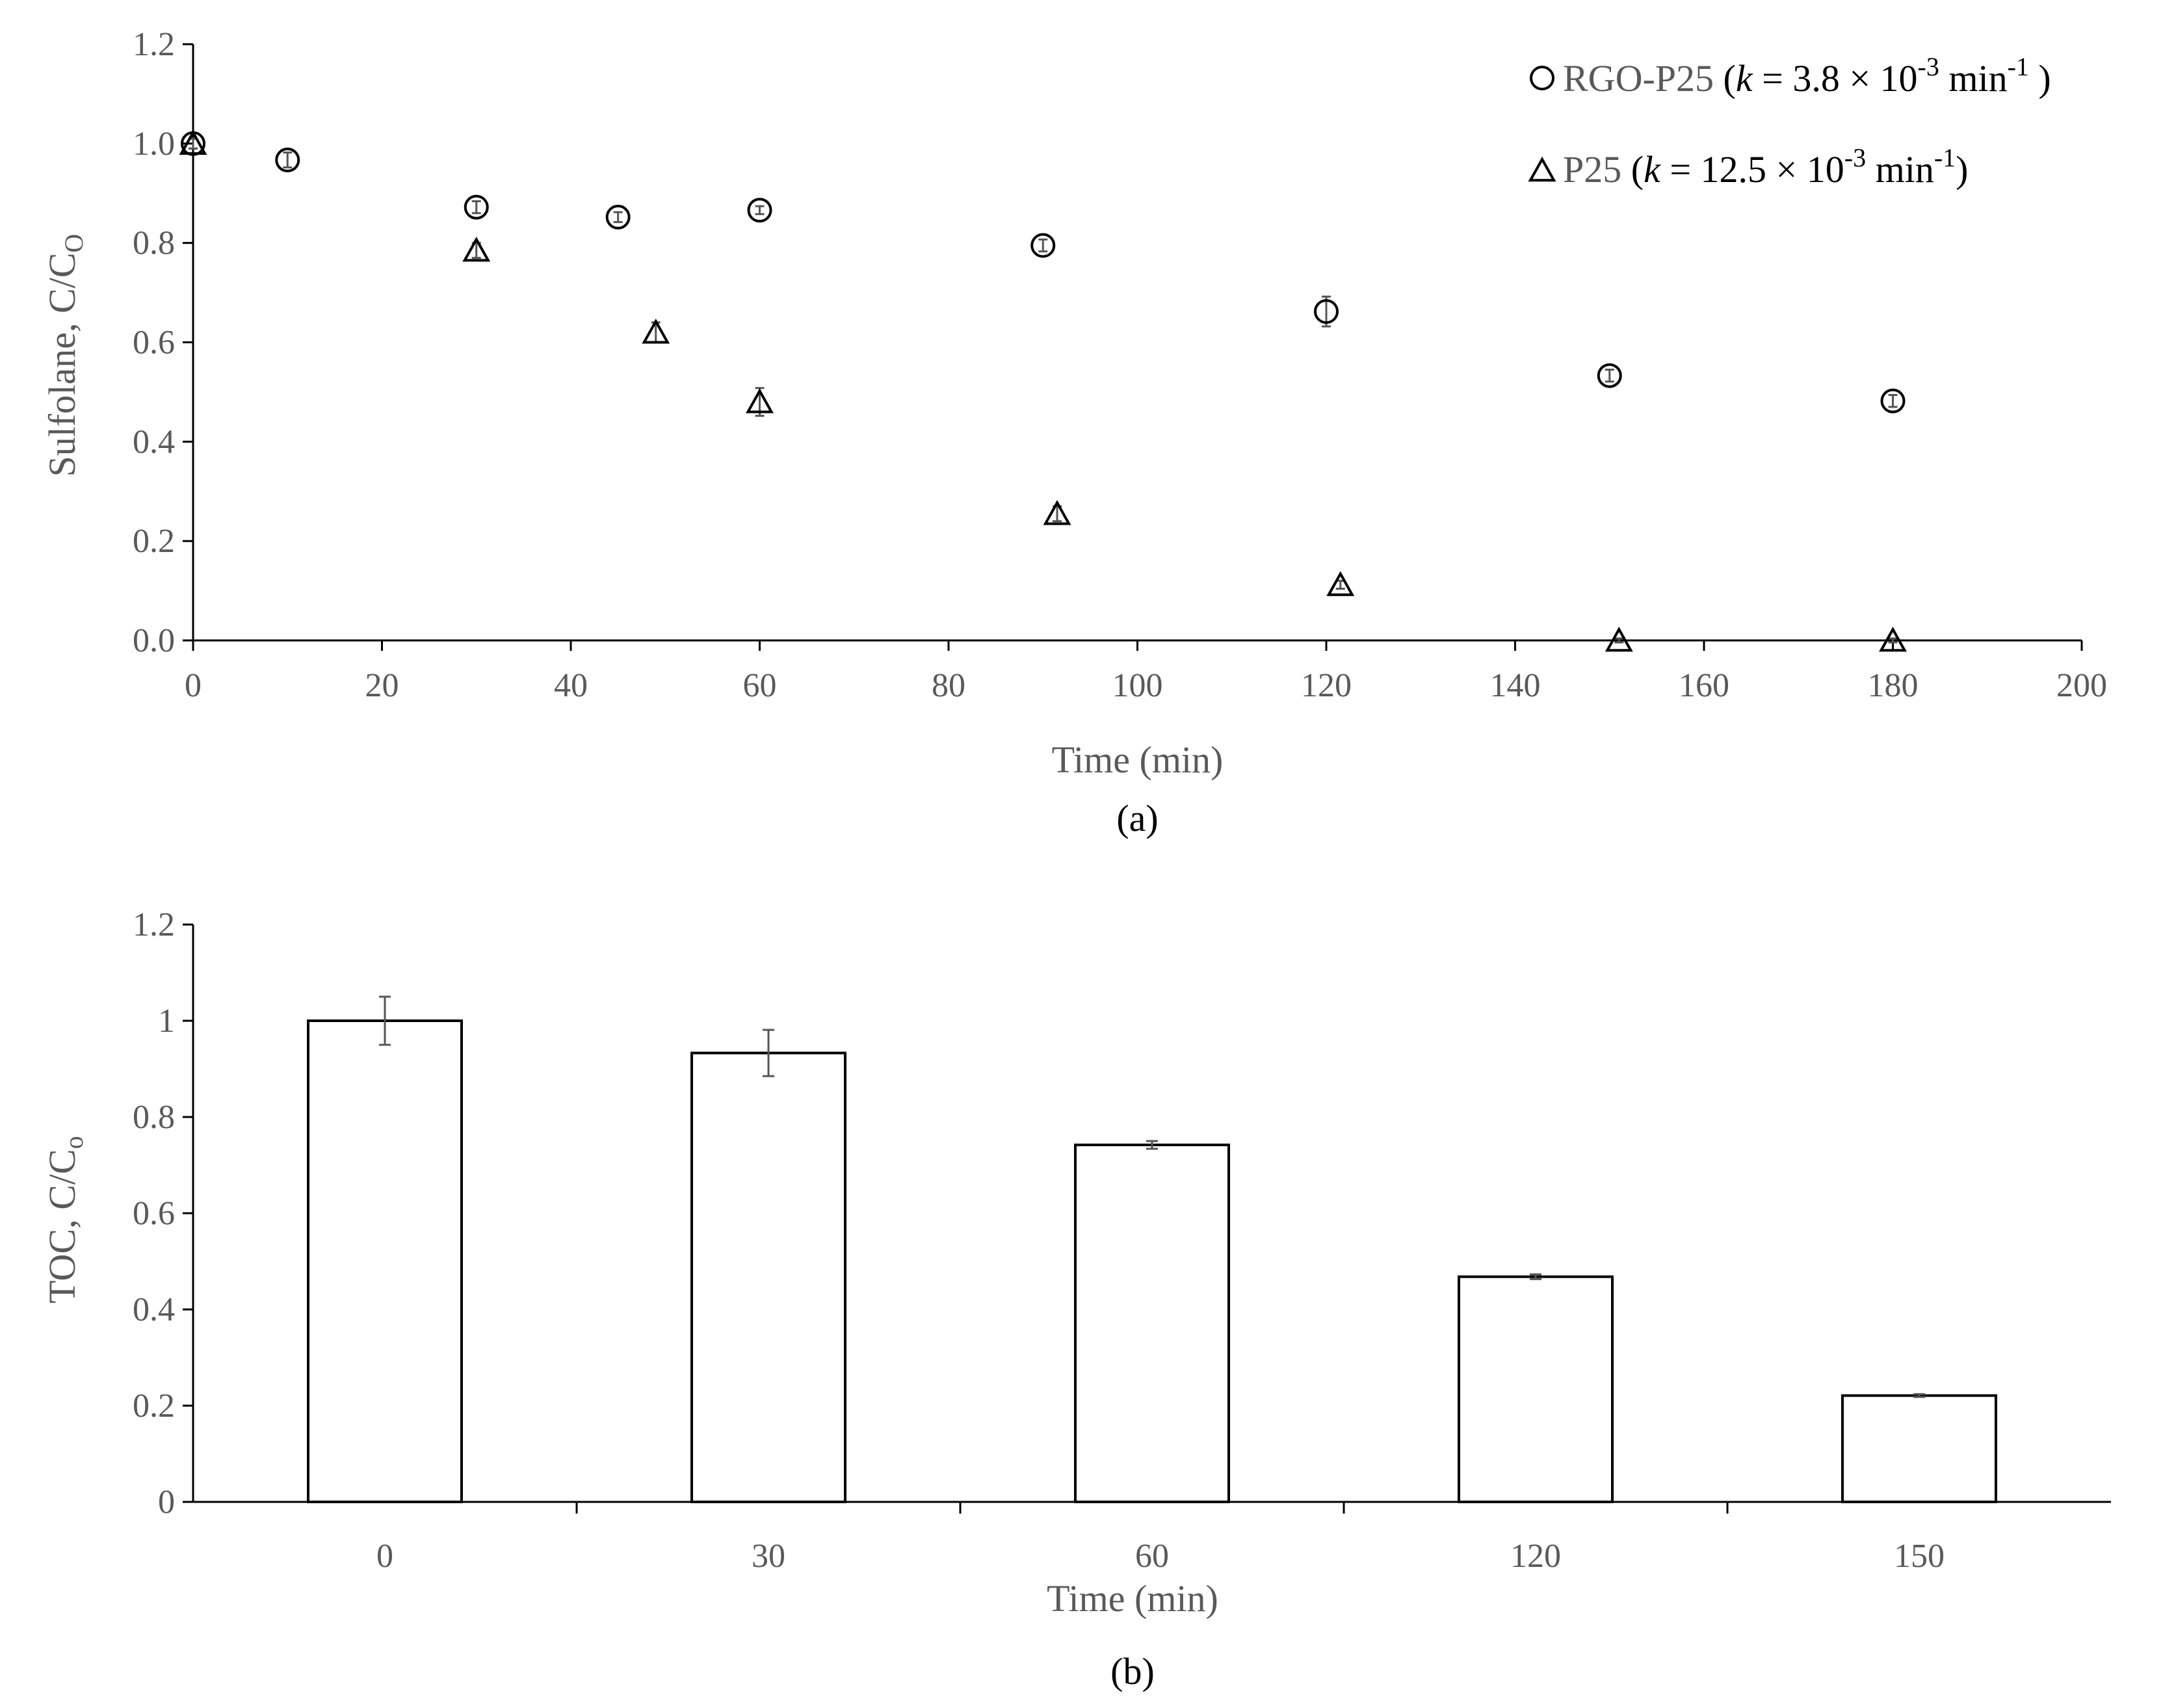 The image size is (2176, 1708). What do you see at coordinates (166, 1021) in the screenshot?
I see `b-y-tick-label: 1` at bounding box center [166, 1021].